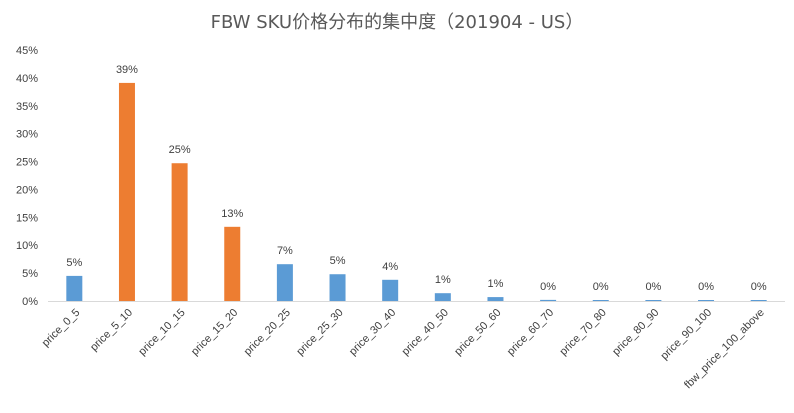 The height and width of the screenshot is (413, 794). I want to click on data-label: 39%, so click(127, 70).